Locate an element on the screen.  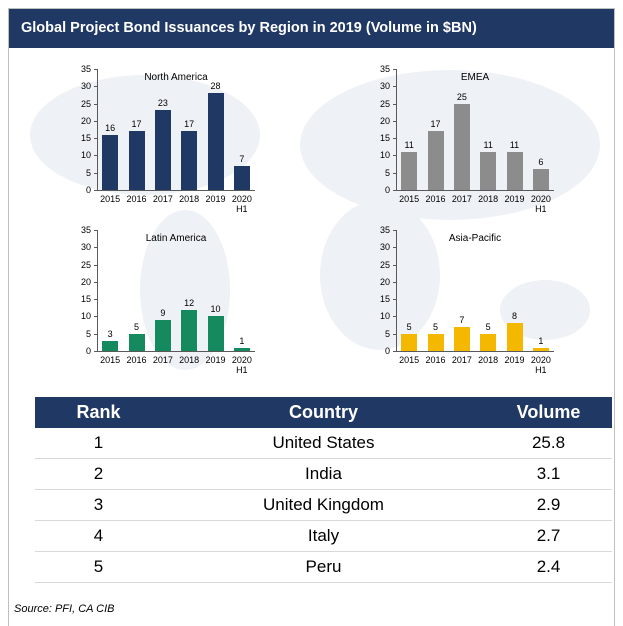
y-tick-label: 25 is located at coordinates (85, 264).